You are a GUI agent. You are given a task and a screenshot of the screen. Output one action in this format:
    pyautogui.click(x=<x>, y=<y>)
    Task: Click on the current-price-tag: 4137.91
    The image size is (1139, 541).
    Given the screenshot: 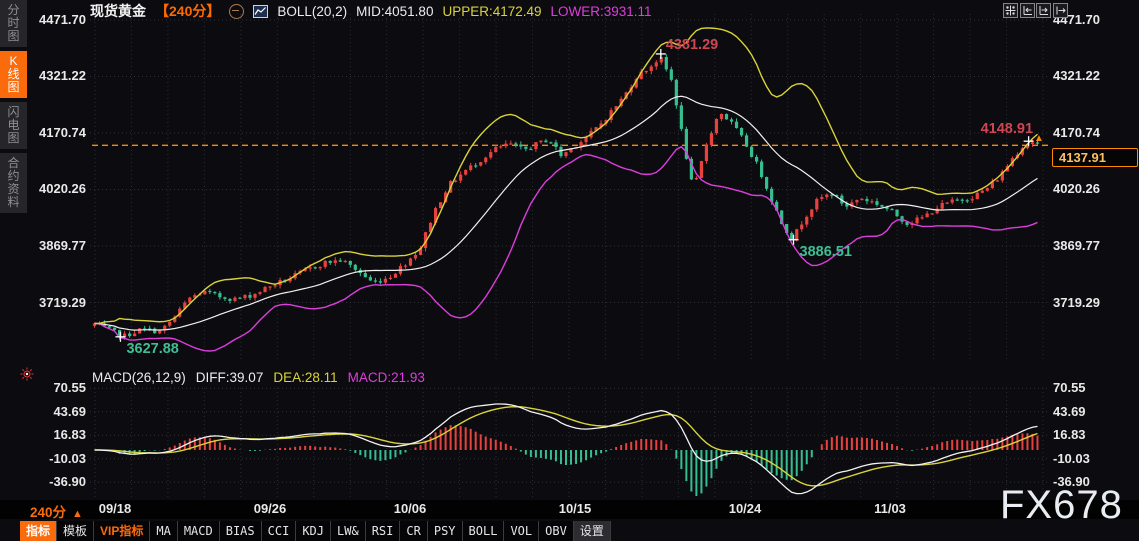 What is the action you would take?
    pyautogui.click(x=1095, y=158)
    